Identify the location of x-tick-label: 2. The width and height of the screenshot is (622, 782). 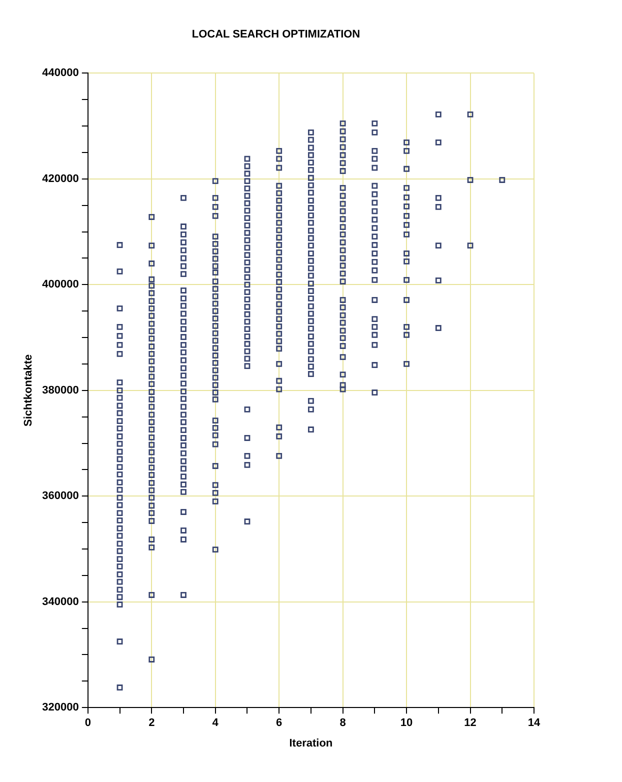
(151, 723).